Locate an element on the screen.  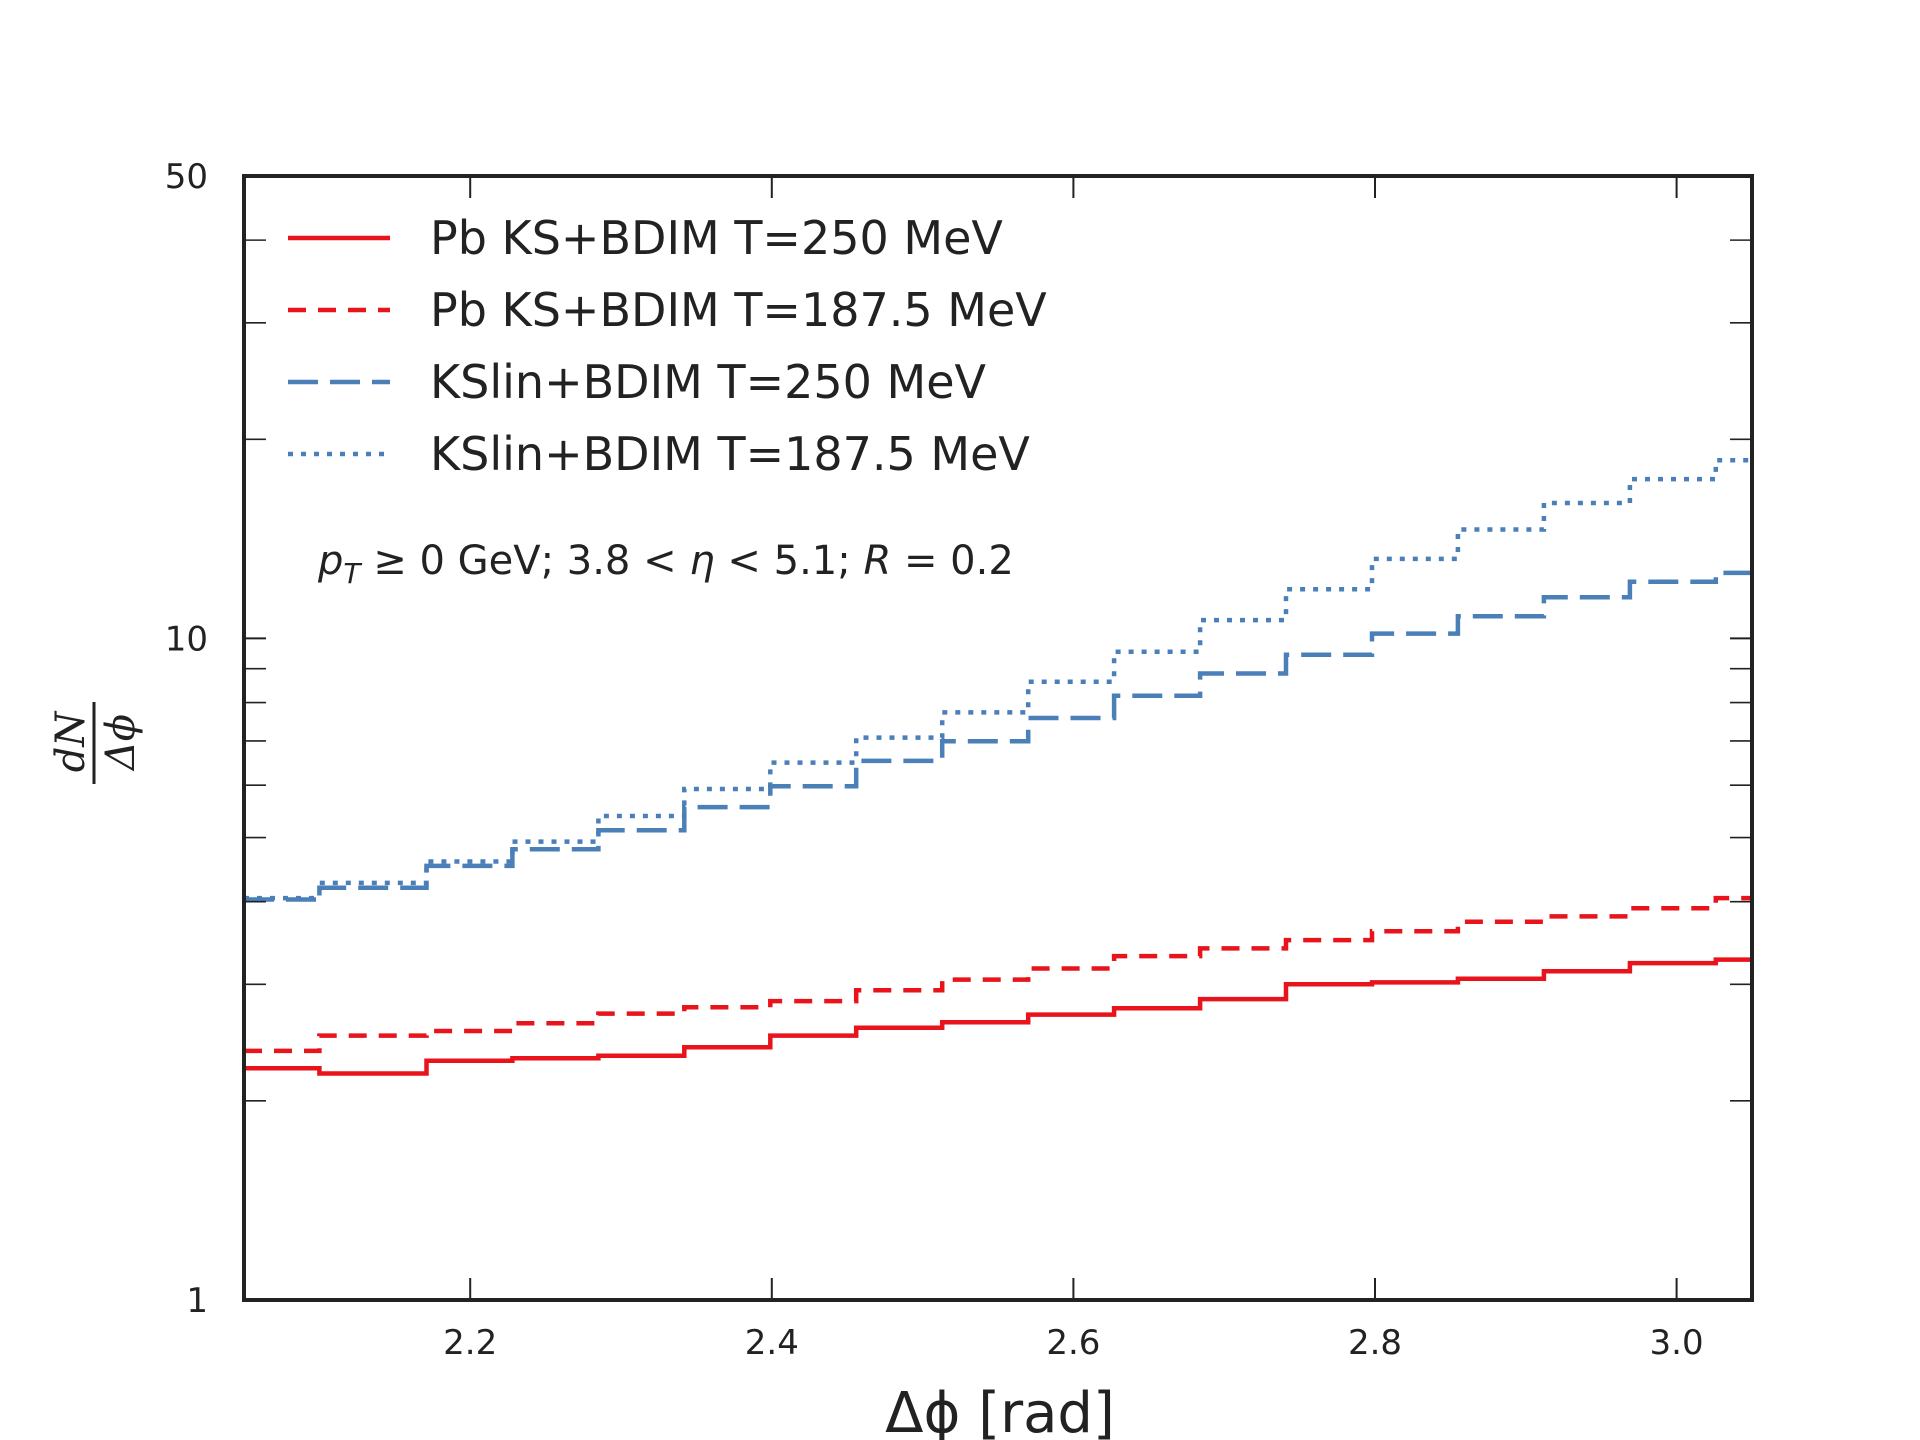
legend-label-3: KSlin+BDIM T=250 MeV is located at coordinates (708, 382).